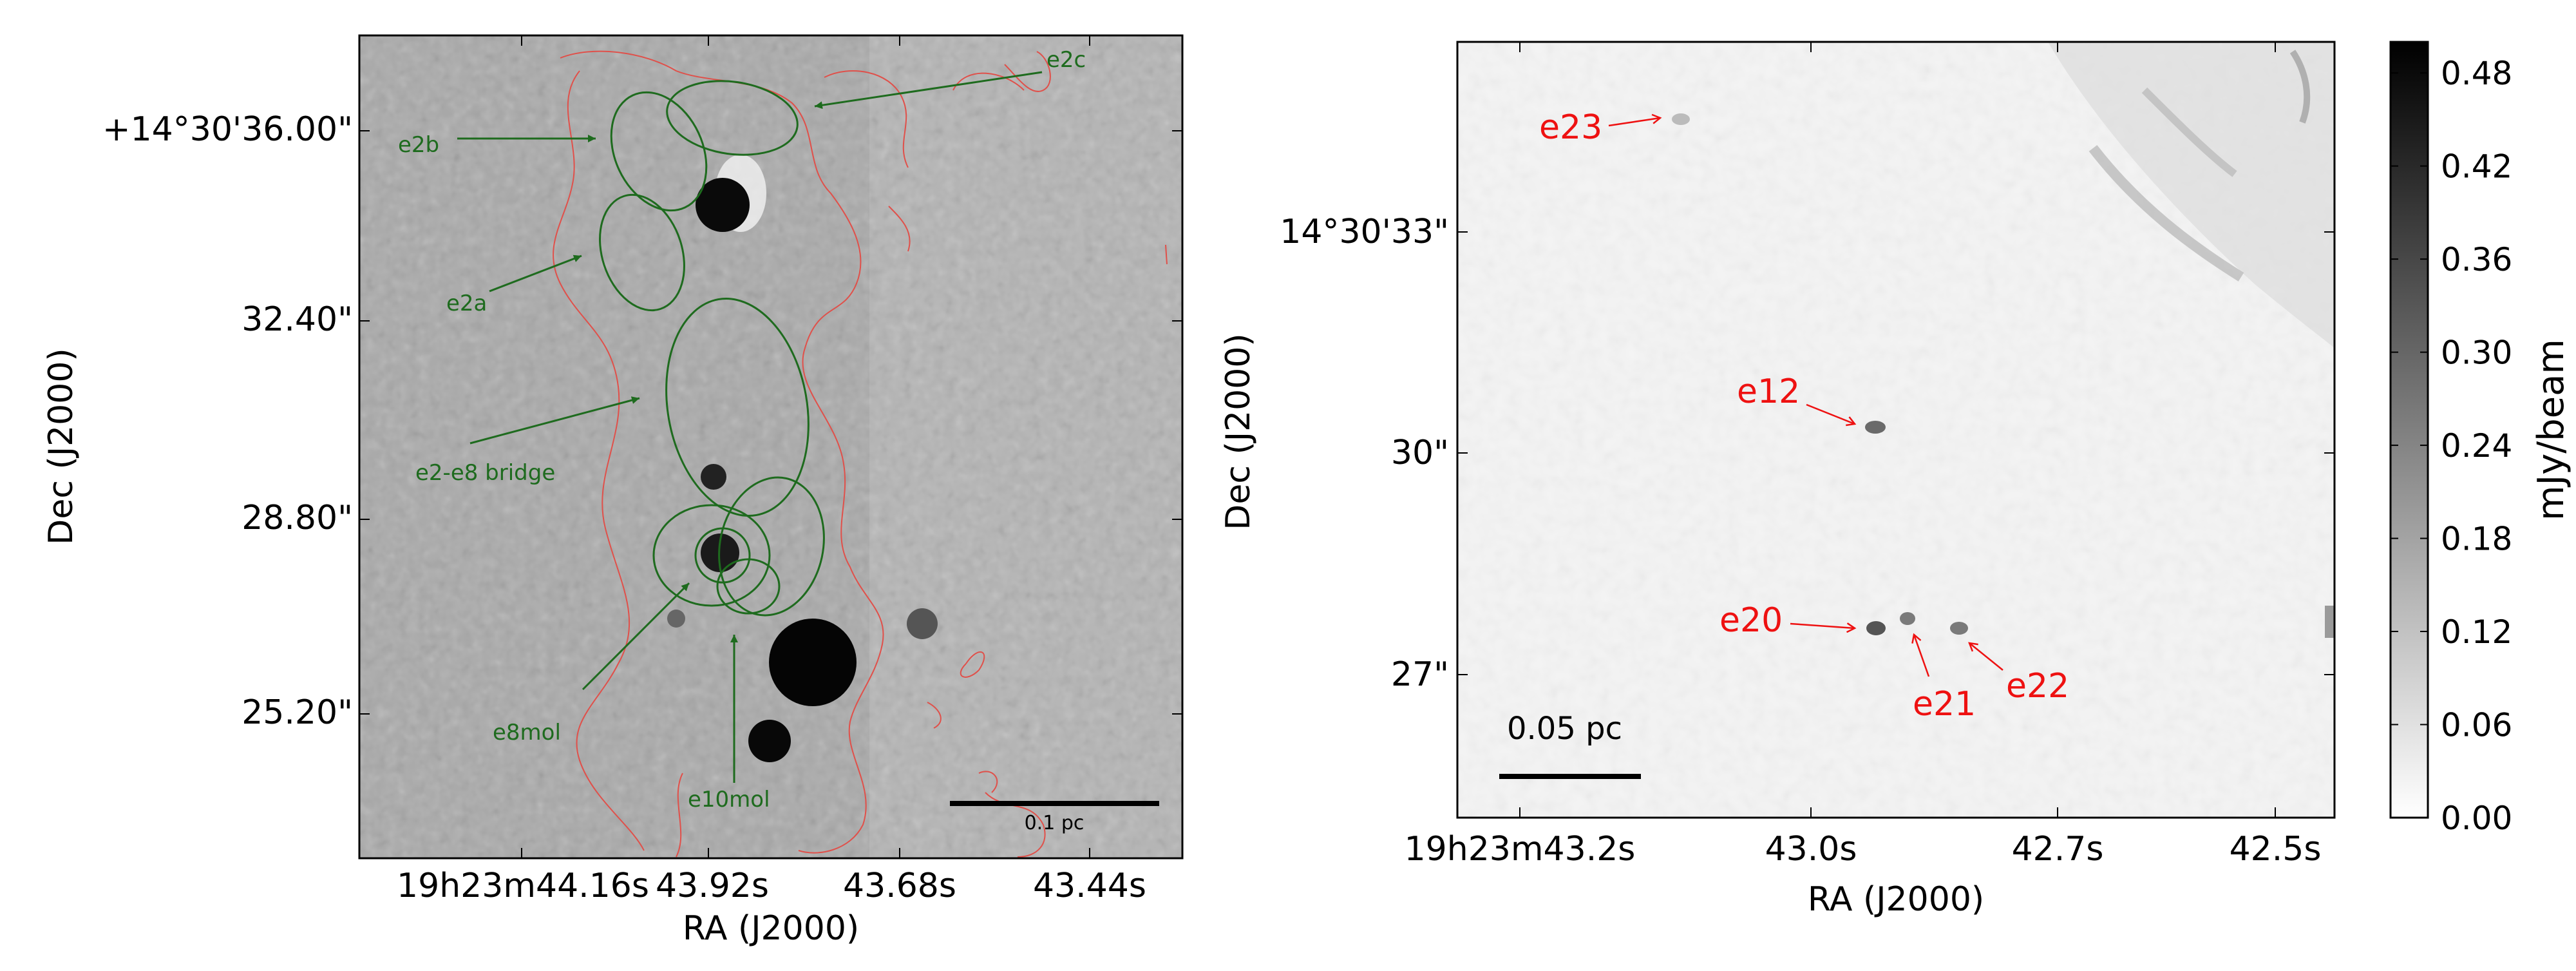 The image size is (2576, 971). What do you see at coordinates (1564, 729) in the screenshot?
I see `scalebar-label-right: 0.05 pc` at bounding box center [1564, 729].